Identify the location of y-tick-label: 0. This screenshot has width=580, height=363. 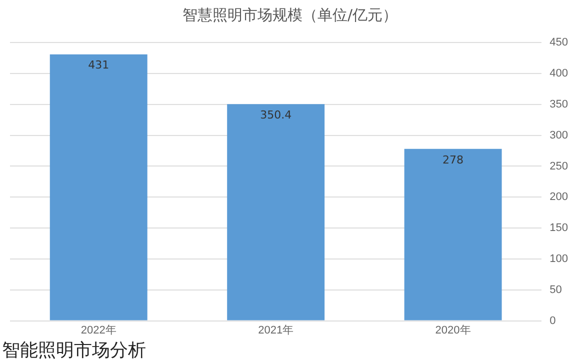
(553, 320).